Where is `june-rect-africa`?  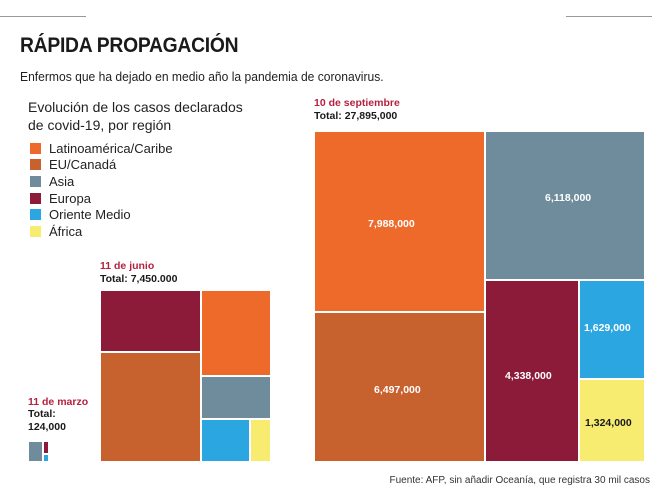 june-rect-africa is located at coordinates (260, 440).